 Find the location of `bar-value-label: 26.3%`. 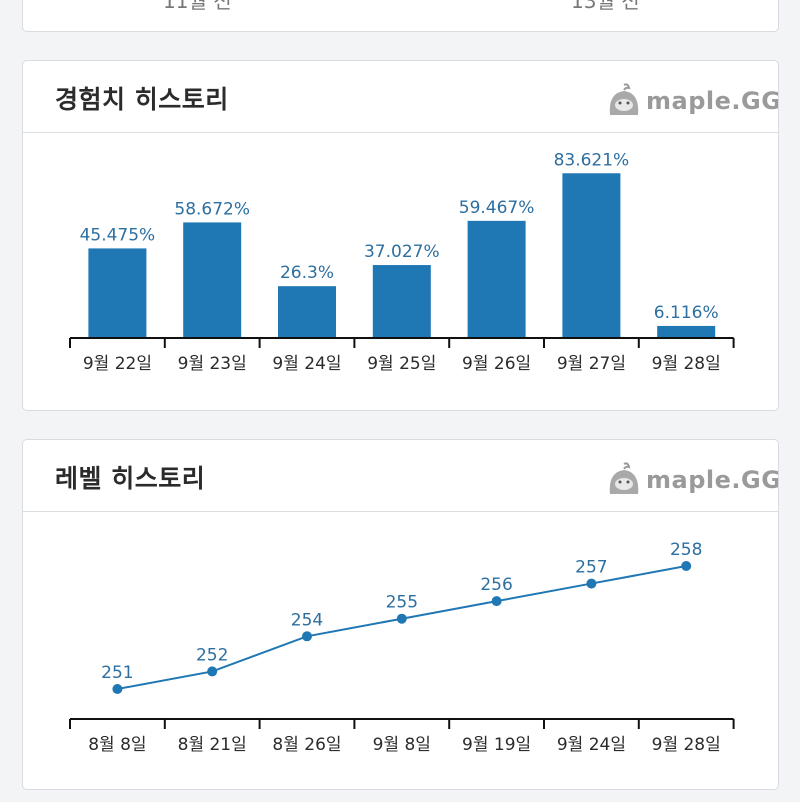

bar-value-label: 26.3% is located at coordinates (307, 273).